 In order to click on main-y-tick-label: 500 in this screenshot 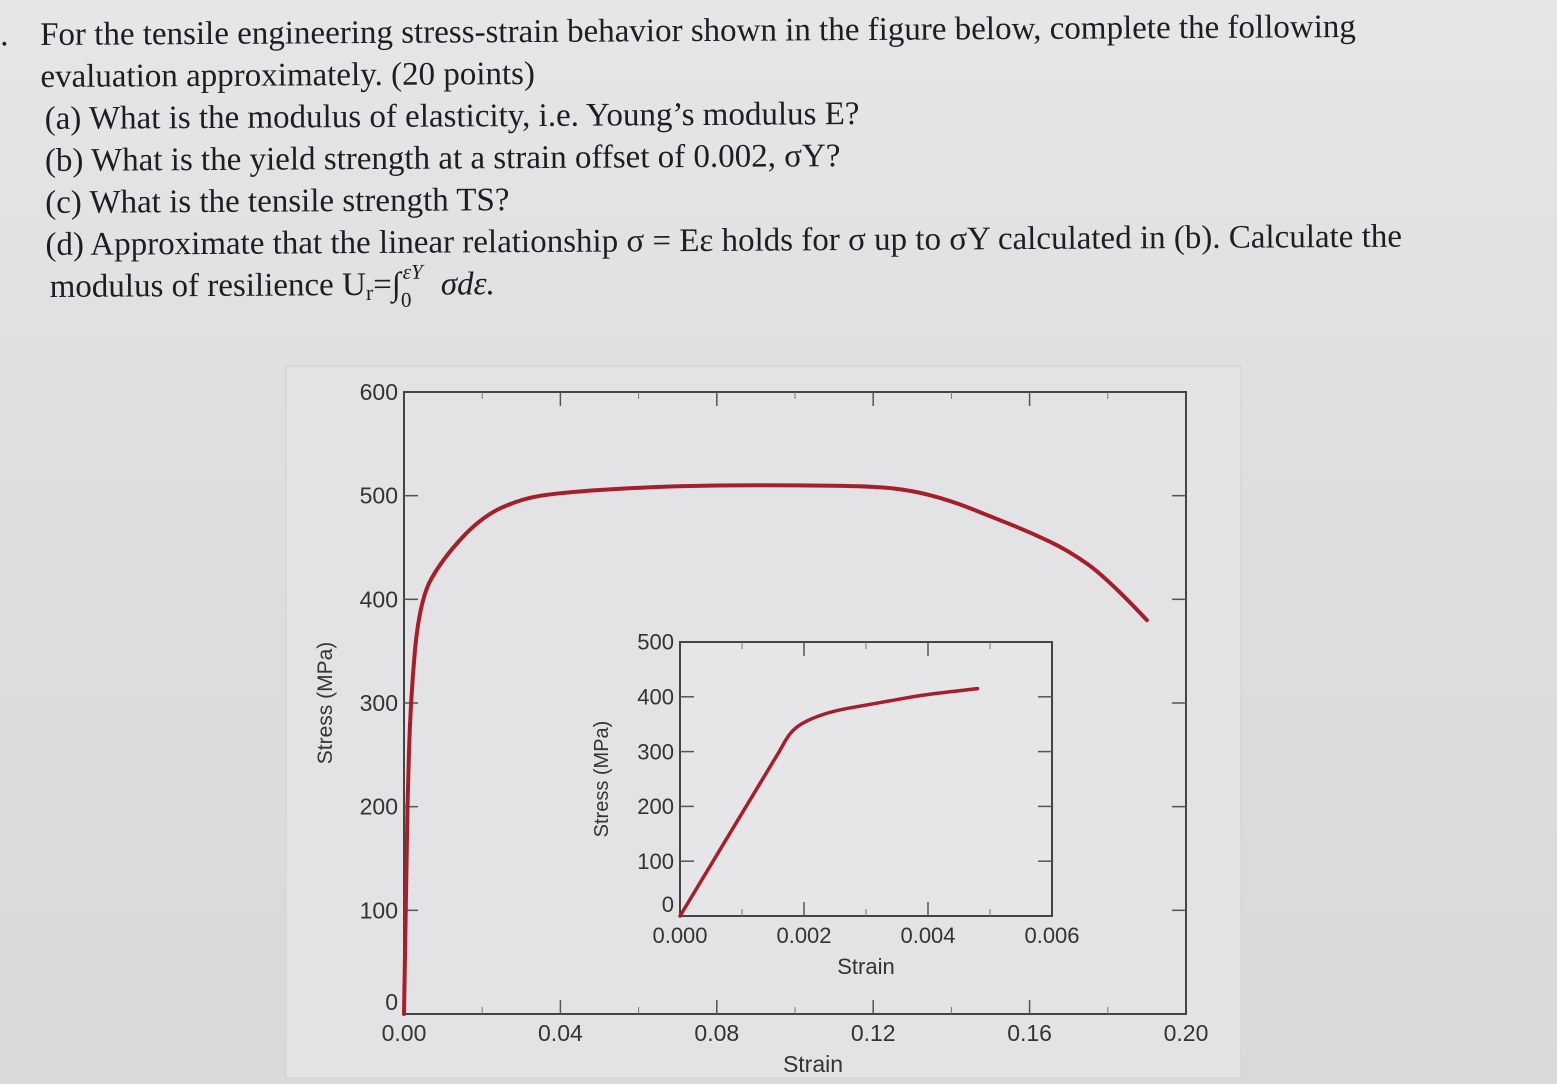, I will do `click(379, 496)`.